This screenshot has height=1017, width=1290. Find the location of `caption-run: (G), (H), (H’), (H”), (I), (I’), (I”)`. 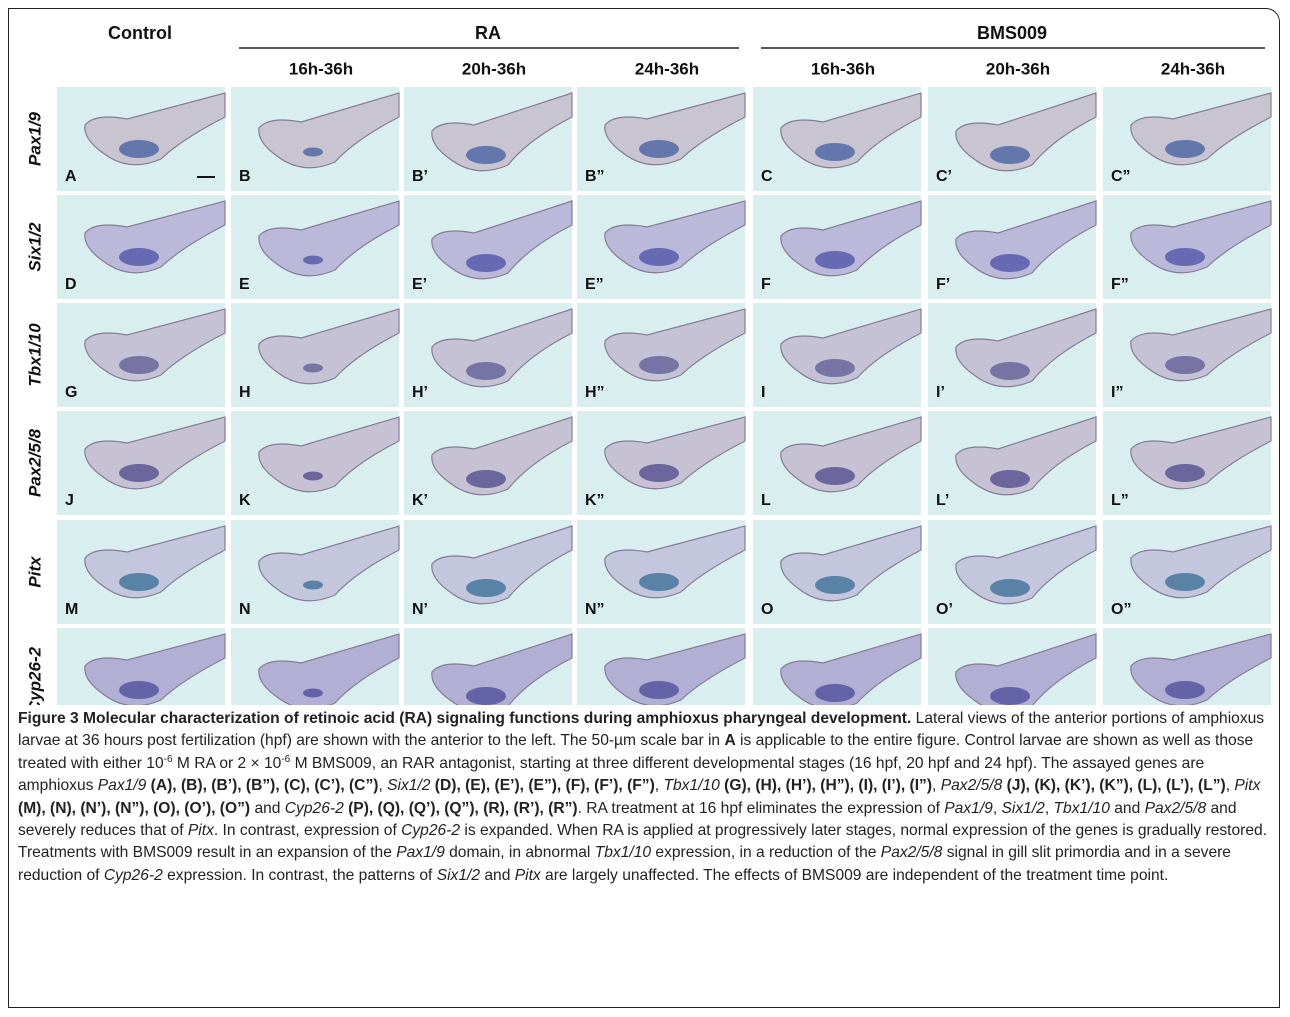

caption-run: (G), (H), (H’), (H”), (I), (I’), (I”) is located at coordinates (828, 786).